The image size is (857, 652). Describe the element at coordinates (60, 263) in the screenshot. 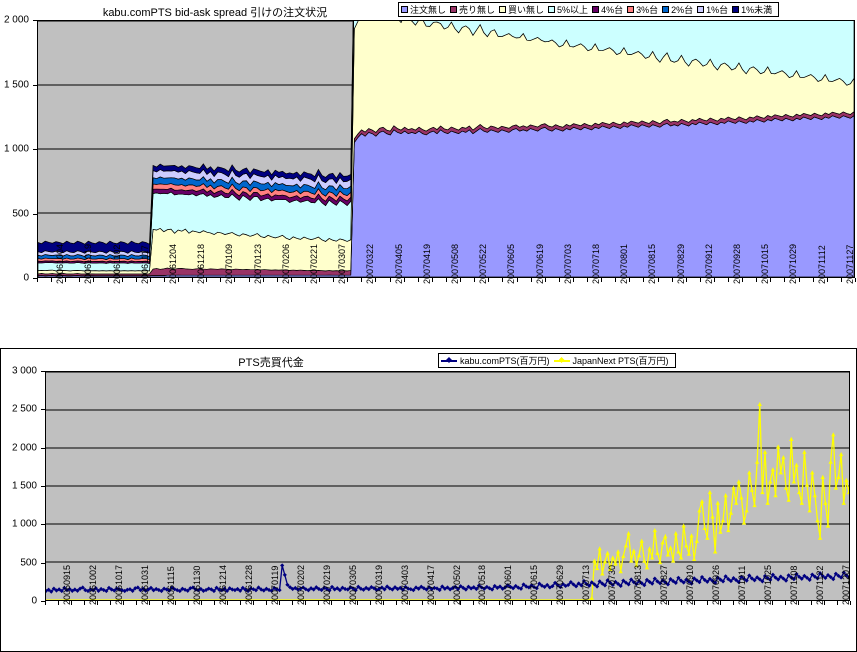

I see `top-chart-x-tick-label: 20061004` at that location.